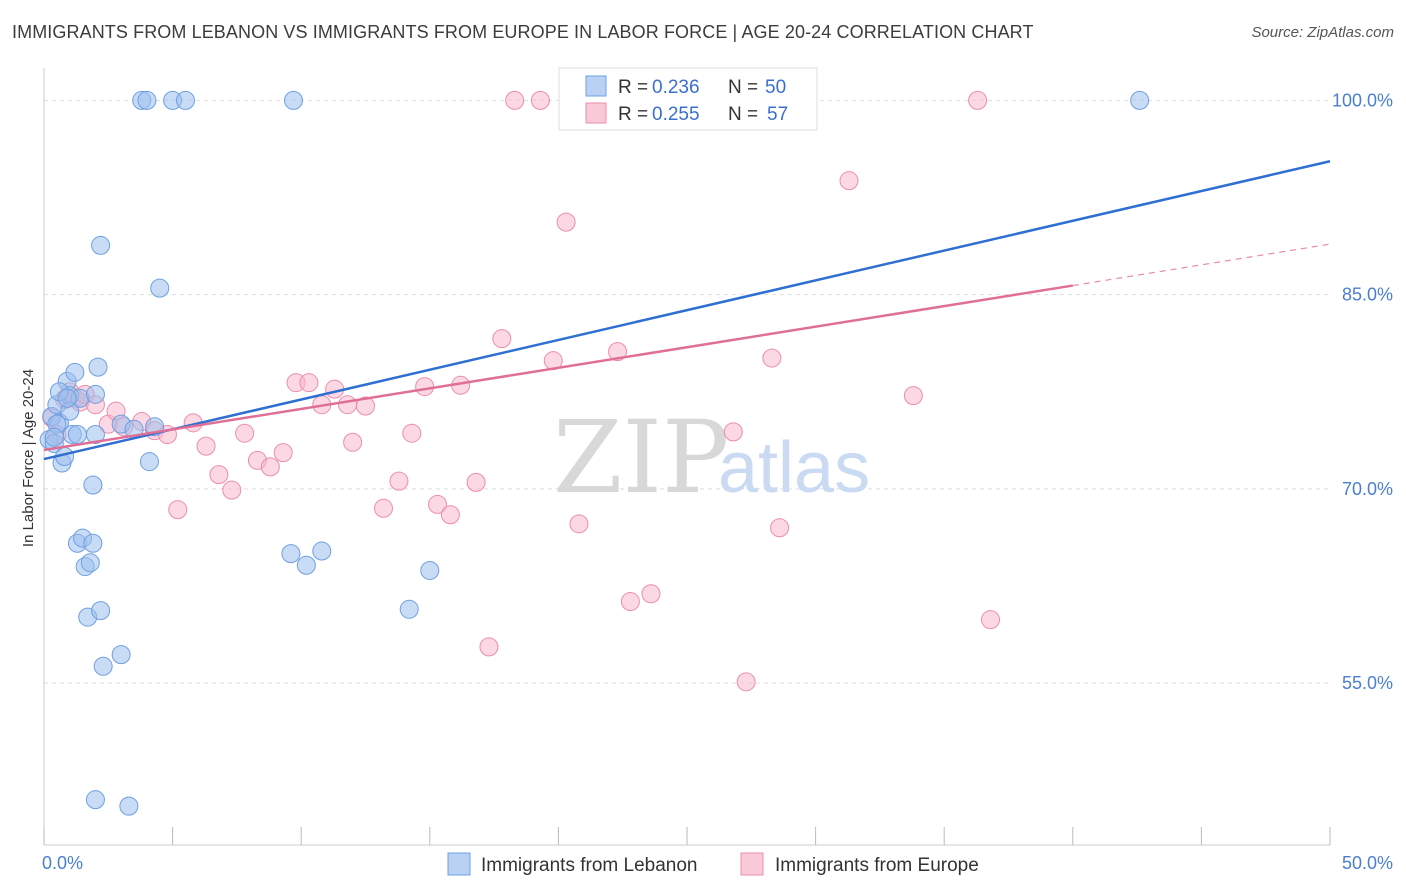 This screenshot has width=1406, height=892. Describe the element at coordinates (596, 86) in the screenshot. I see `legend-swatch-lebanon` at that location.